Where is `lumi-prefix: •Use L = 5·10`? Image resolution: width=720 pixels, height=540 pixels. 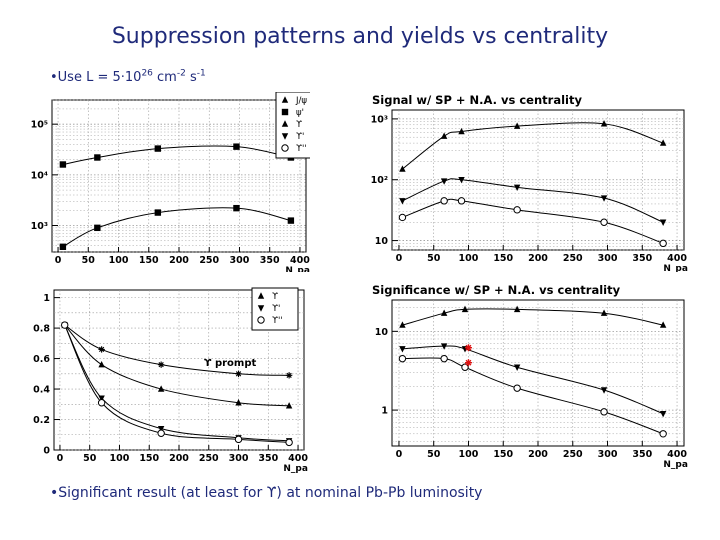
lumi-prefix: •Use L = 5·10 is located at coordinates (96, 77).